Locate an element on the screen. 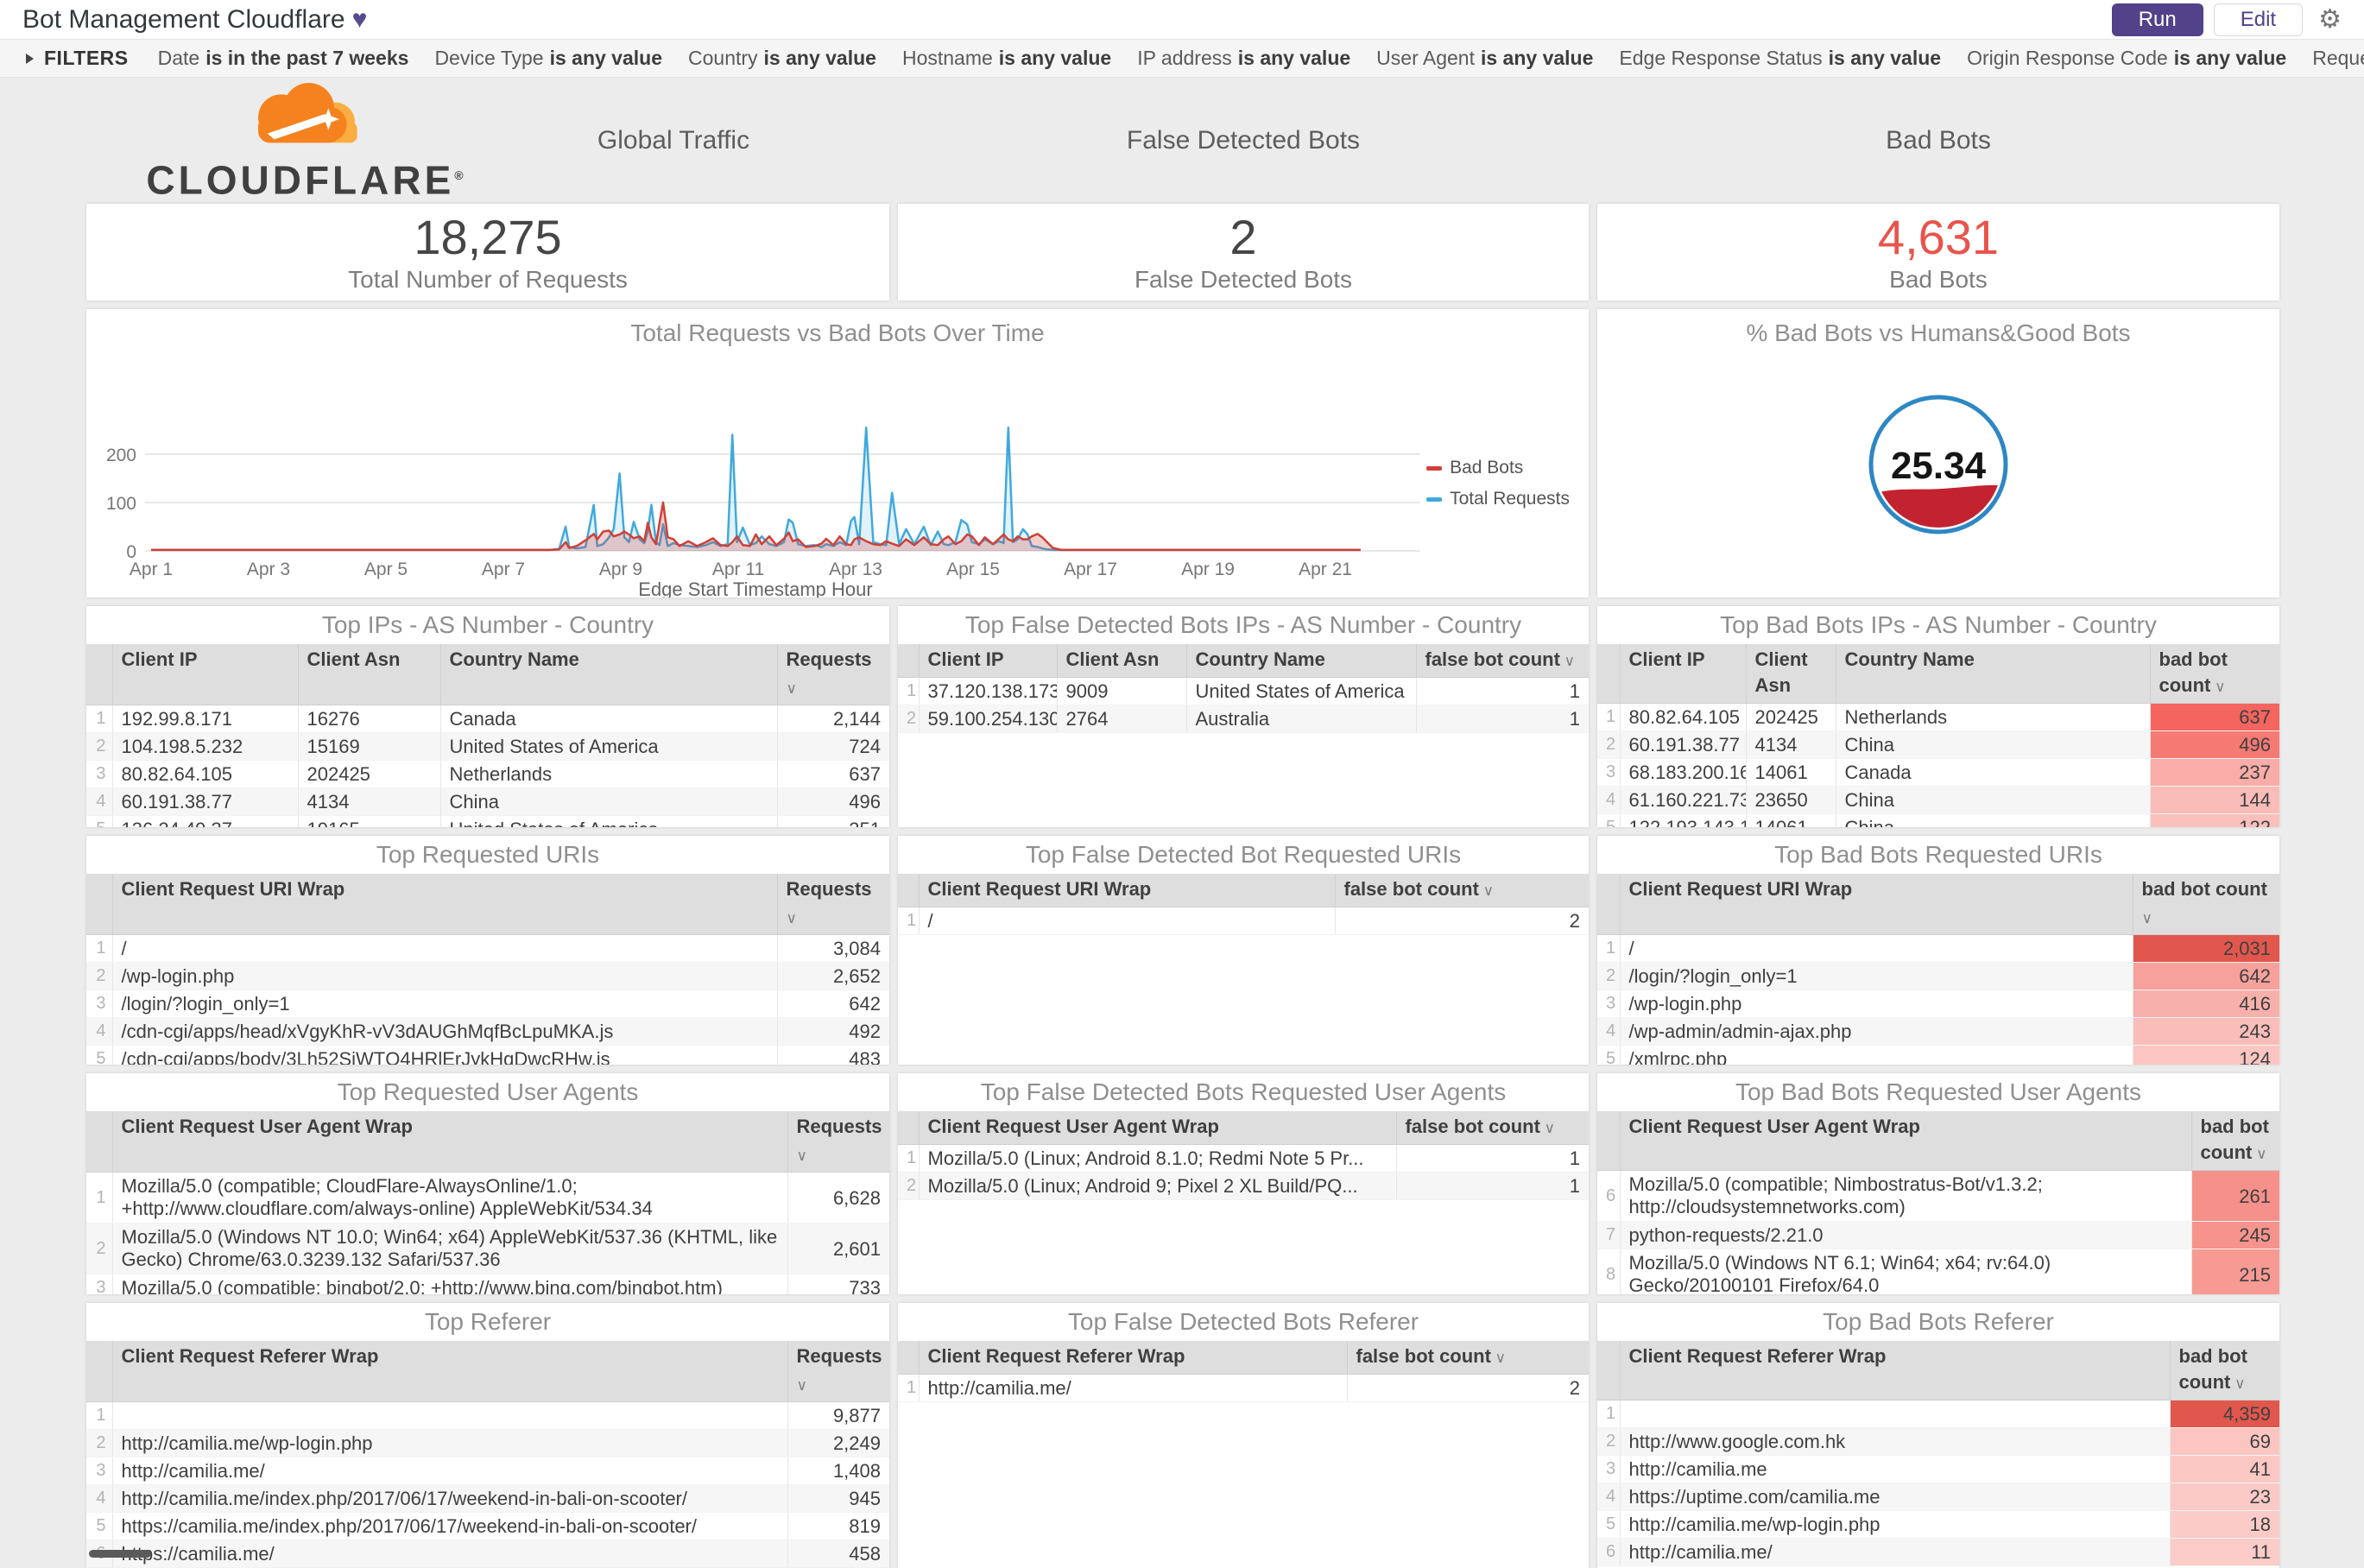 This screenshot has width=2364, height=1568. table-row: 3 http://camilia.me/1,408 is located at coordinates (487, 1471).